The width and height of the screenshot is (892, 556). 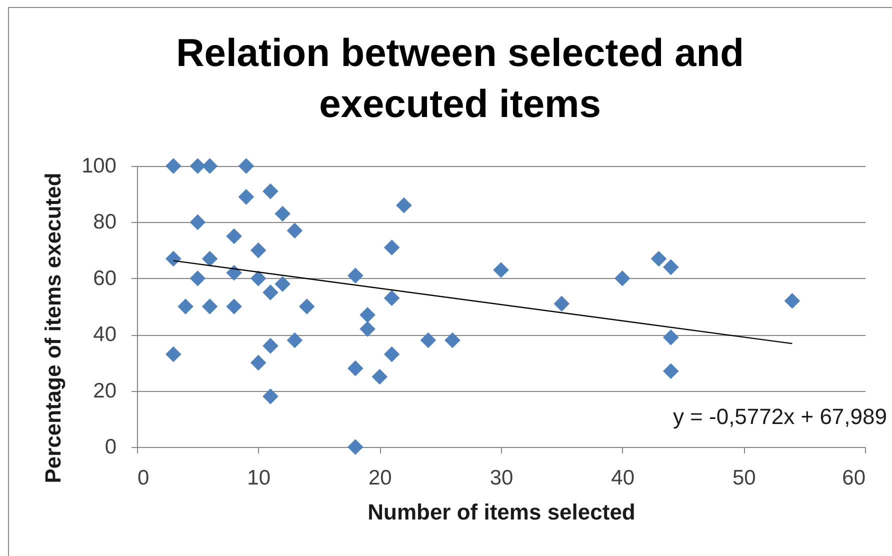 What do you see at coordinates (104, 222) in the screenshot?
I see `y-tick-label: 80` at bounding box center [104, 222].